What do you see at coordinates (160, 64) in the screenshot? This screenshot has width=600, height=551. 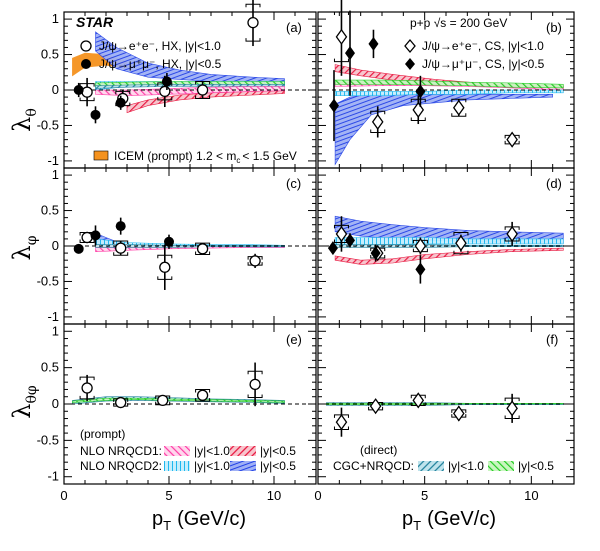 I see `legend-hx-mm: J/ψ→μ⁺μ⁻, HX, |y|<0.5` at bounding box center [160, 64].